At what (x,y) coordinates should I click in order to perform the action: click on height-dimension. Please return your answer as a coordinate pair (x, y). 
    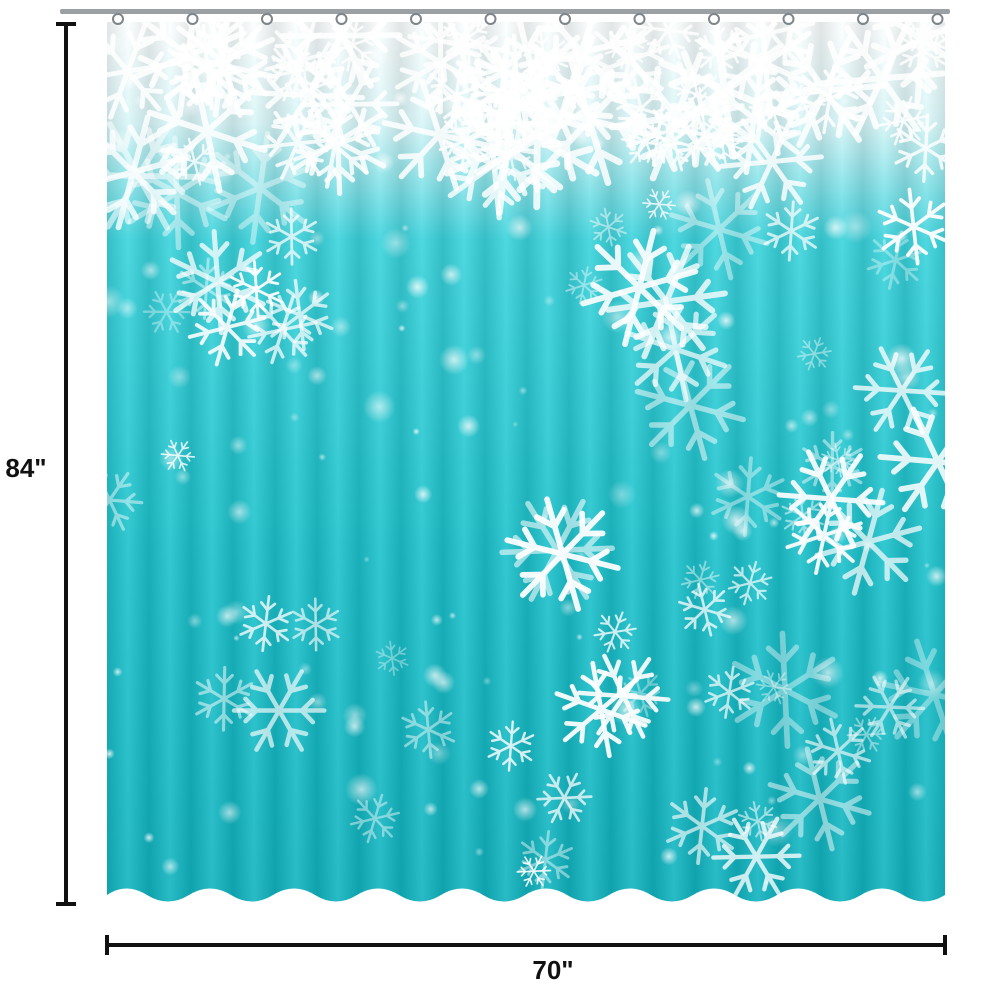
    Looking at the image, I should click on (66, 464).